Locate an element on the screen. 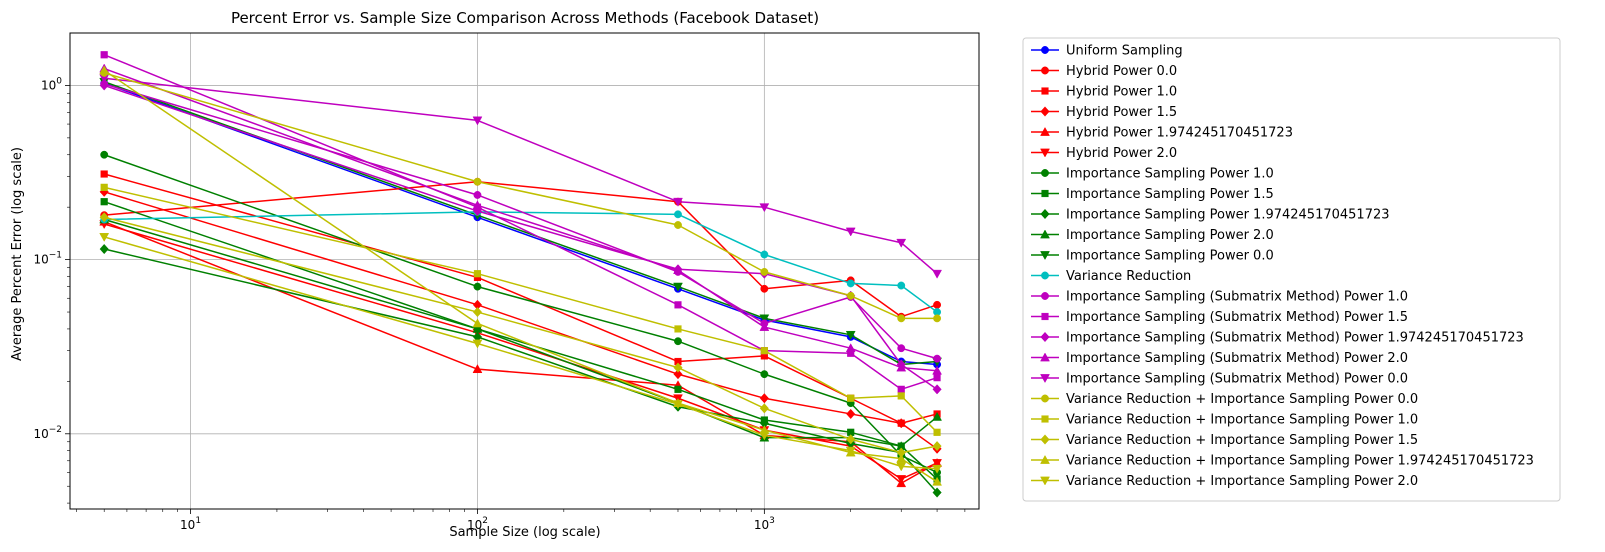 The height and width of the screenshot is (552, 1605). legend-entry: Importance Sampling Power 1.5 is located at coordinates (1152, 194).